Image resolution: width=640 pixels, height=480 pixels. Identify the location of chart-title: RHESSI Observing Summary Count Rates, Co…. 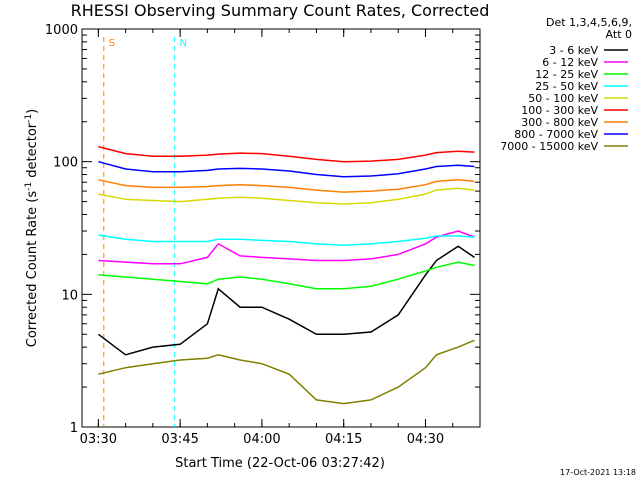
(280, 10).